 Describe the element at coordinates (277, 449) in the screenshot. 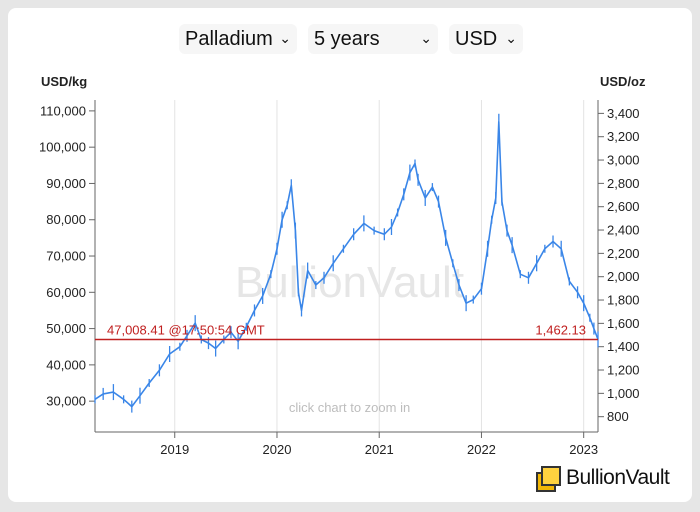

I see `x-tick-label: 2020` at that location.